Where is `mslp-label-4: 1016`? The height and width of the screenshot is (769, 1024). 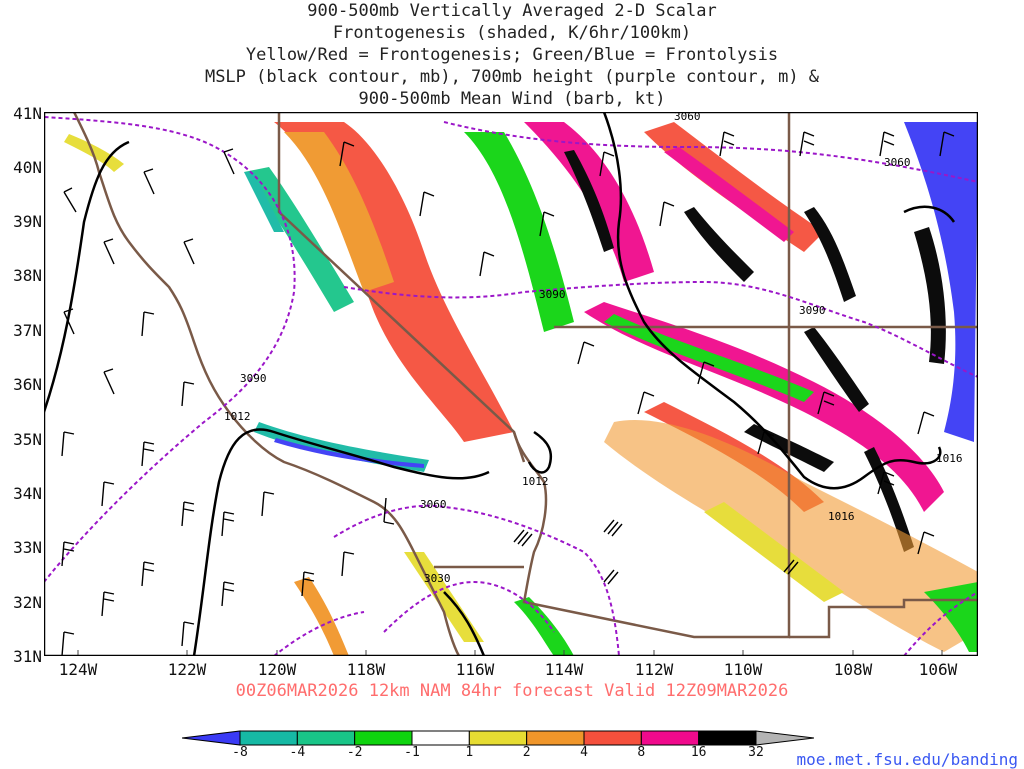
mslp-label-4: 1016 is located at coordinates (841, 516).